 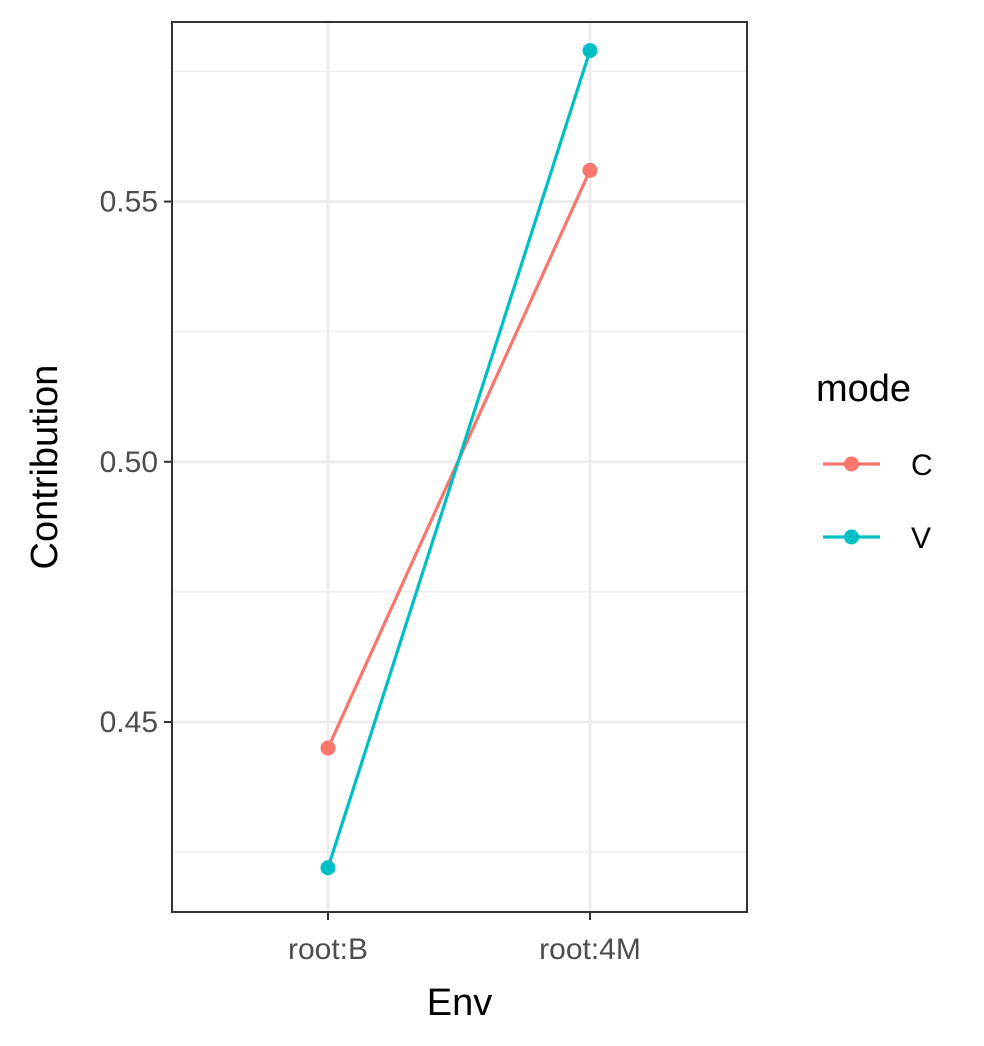 I want to click on legend: mode C V, so click(x=874, y=461).